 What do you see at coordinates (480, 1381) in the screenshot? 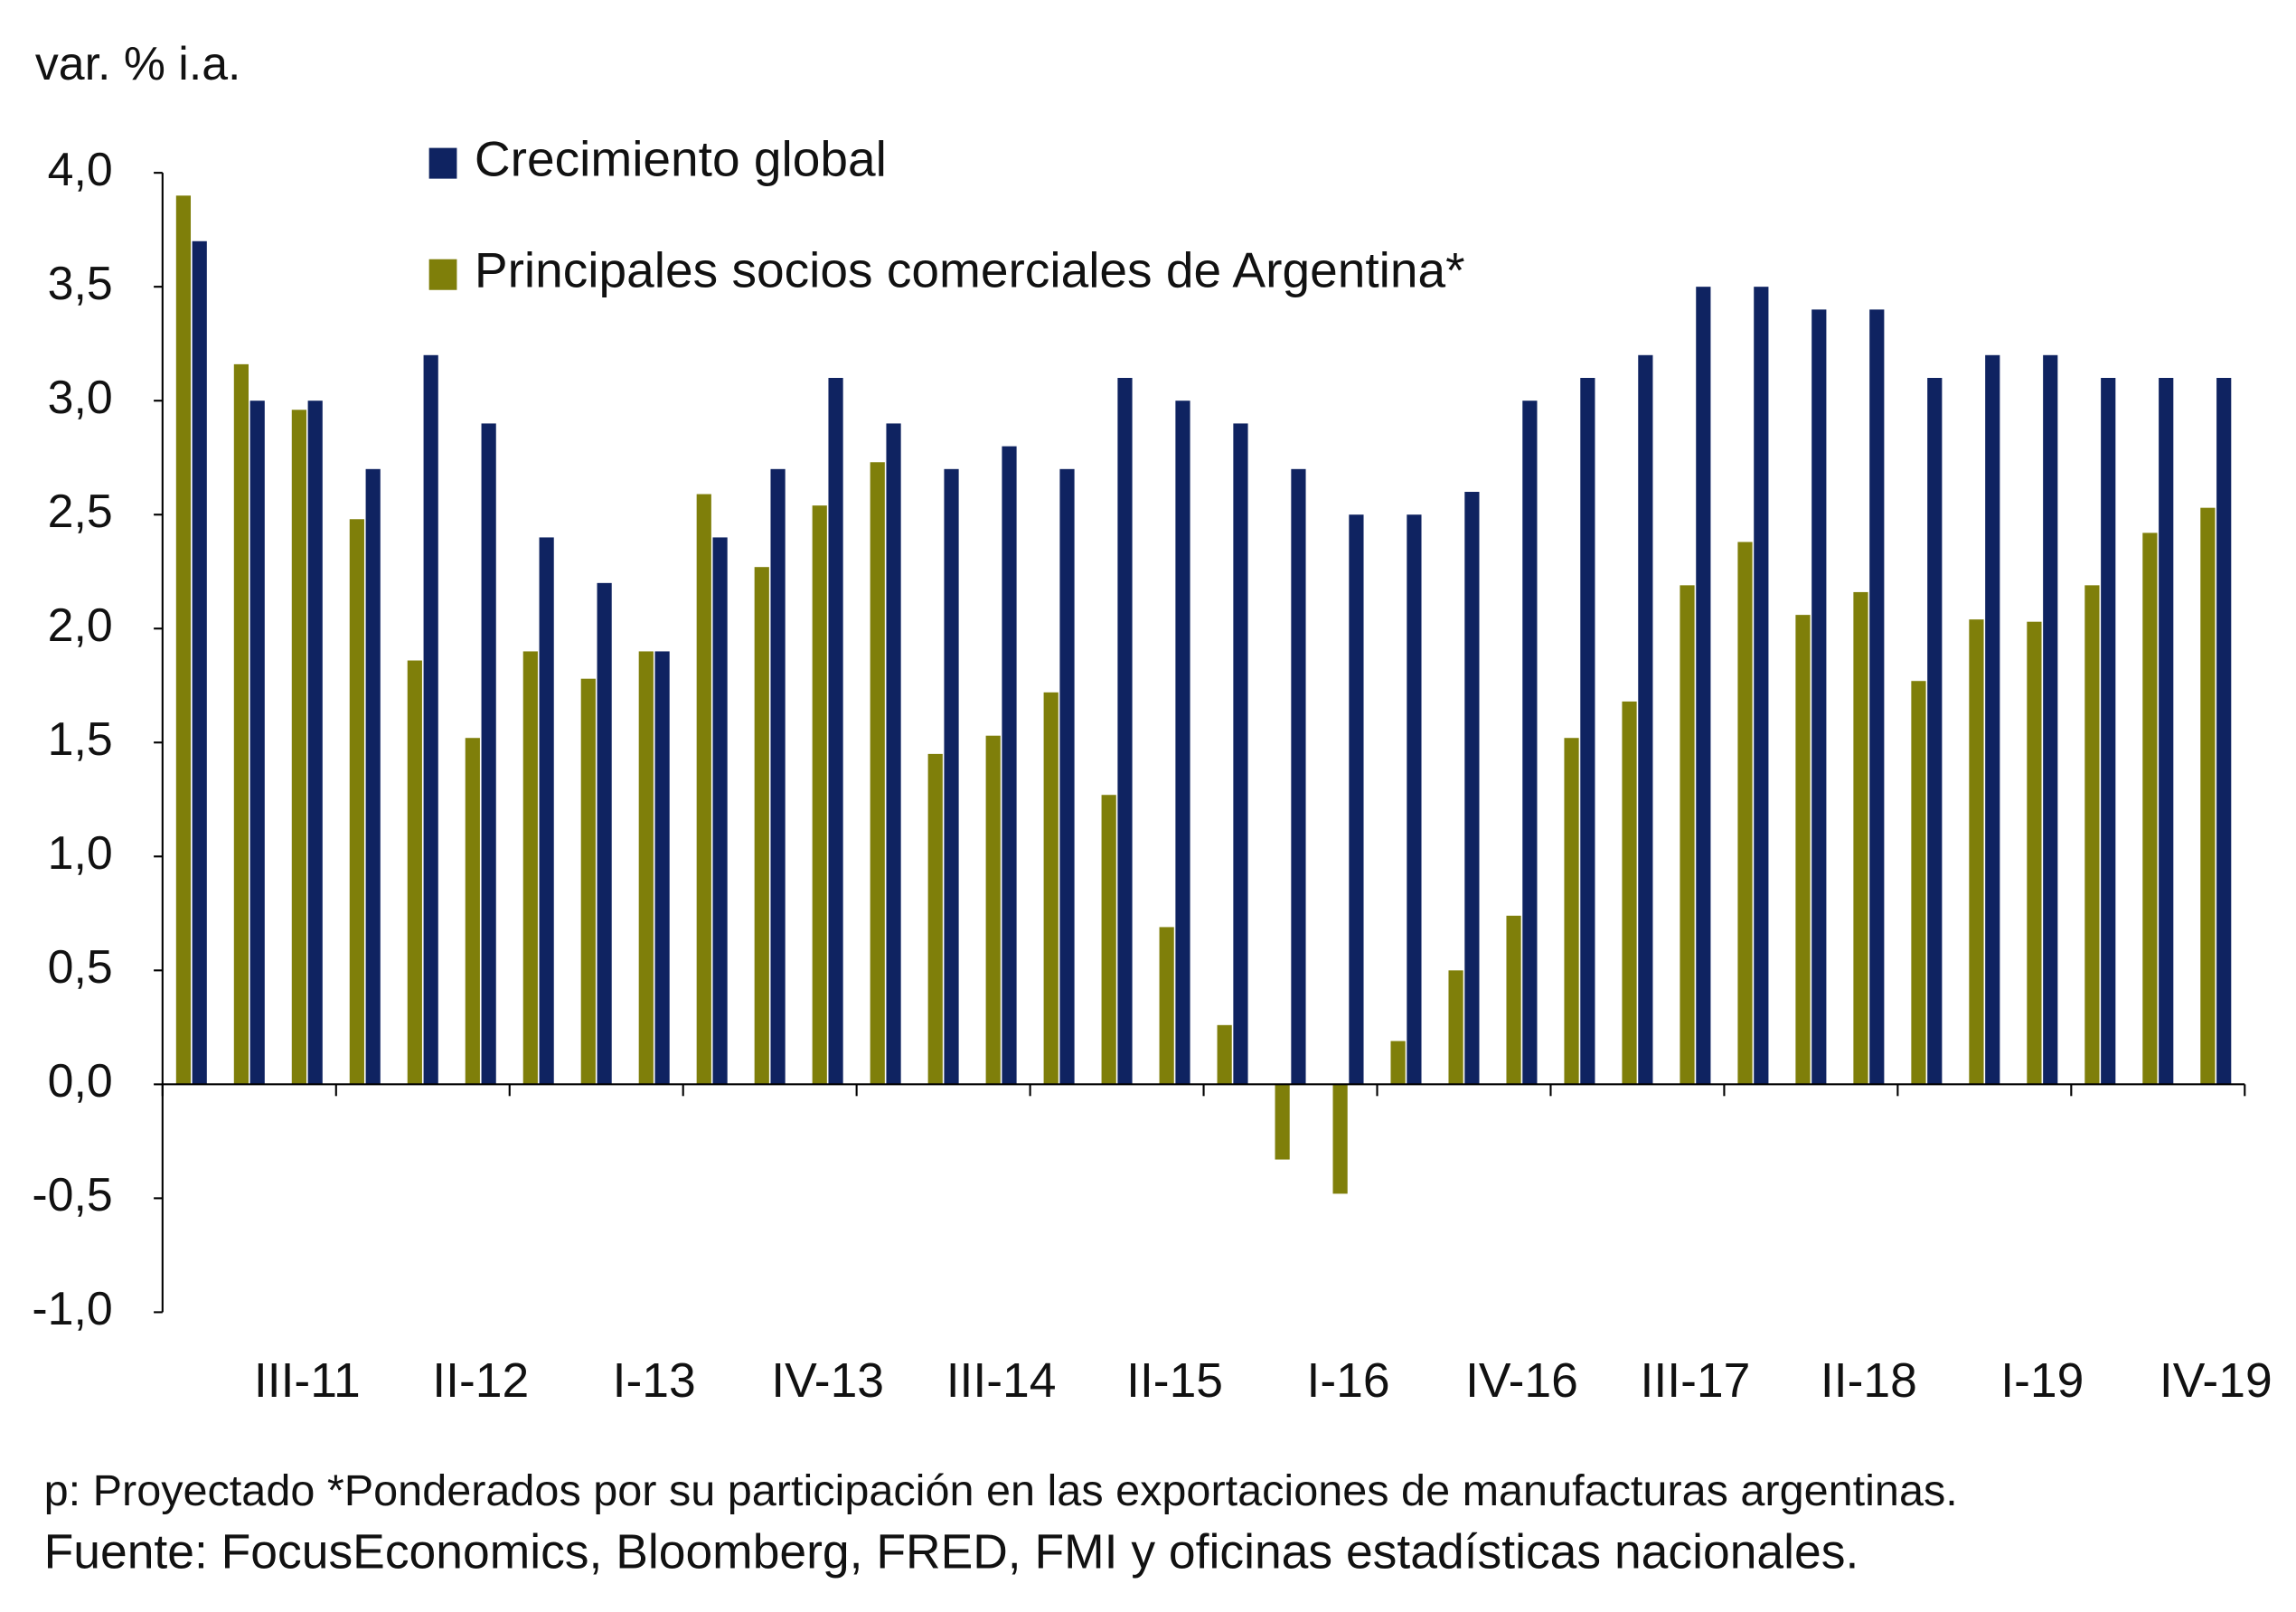
I see `x-tick-label: II-12` at bounding box center [480, 1381].